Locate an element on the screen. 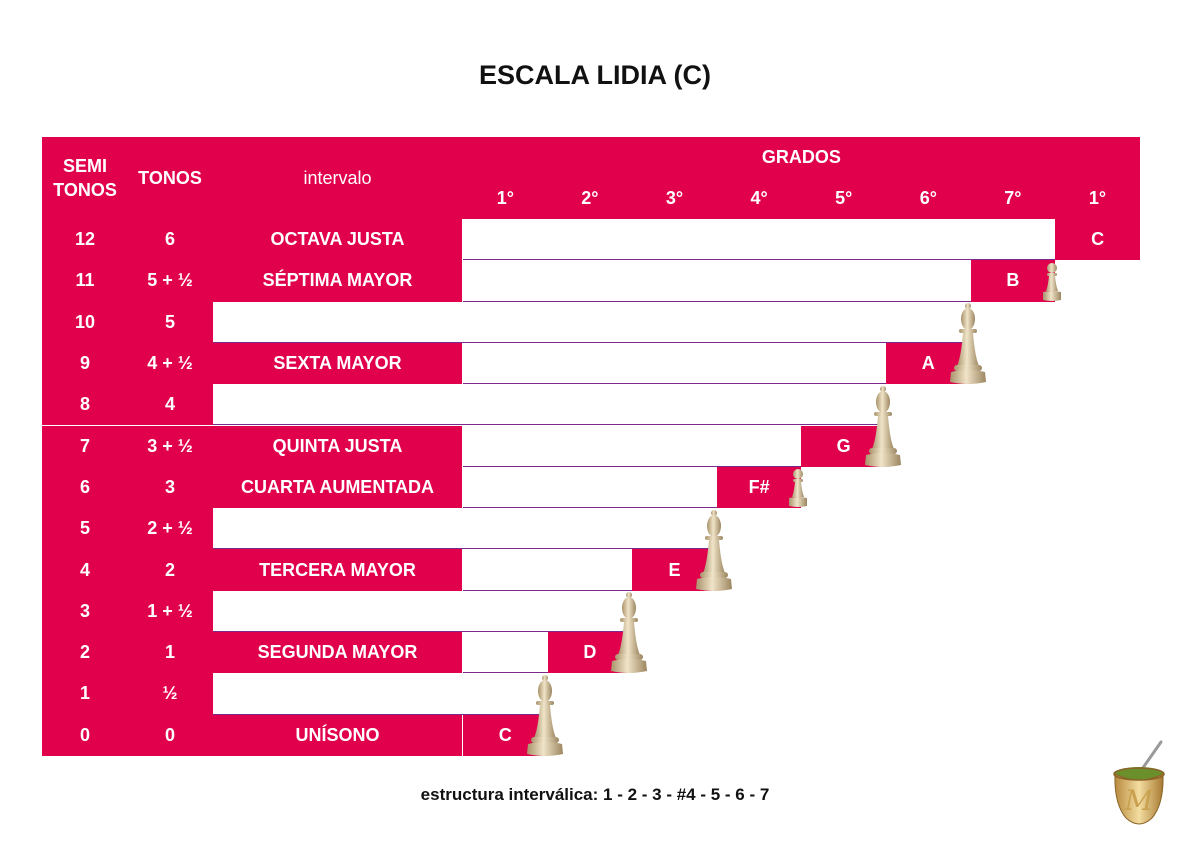 The image size is (1190, 842). header-grado-4: 4° is located at coordinates (759, 198).